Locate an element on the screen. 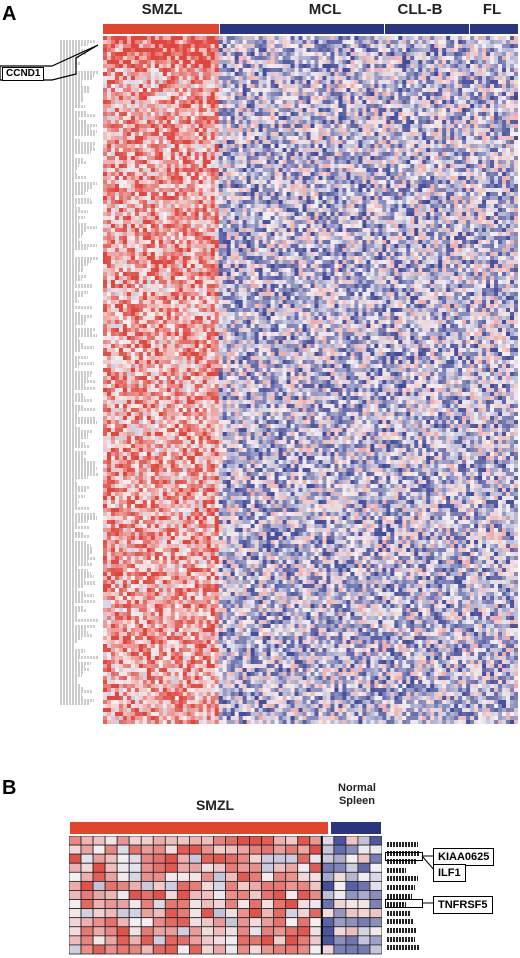 The image size is (520, 958). ccnd1-arrow is located at coordinates (49, 62).